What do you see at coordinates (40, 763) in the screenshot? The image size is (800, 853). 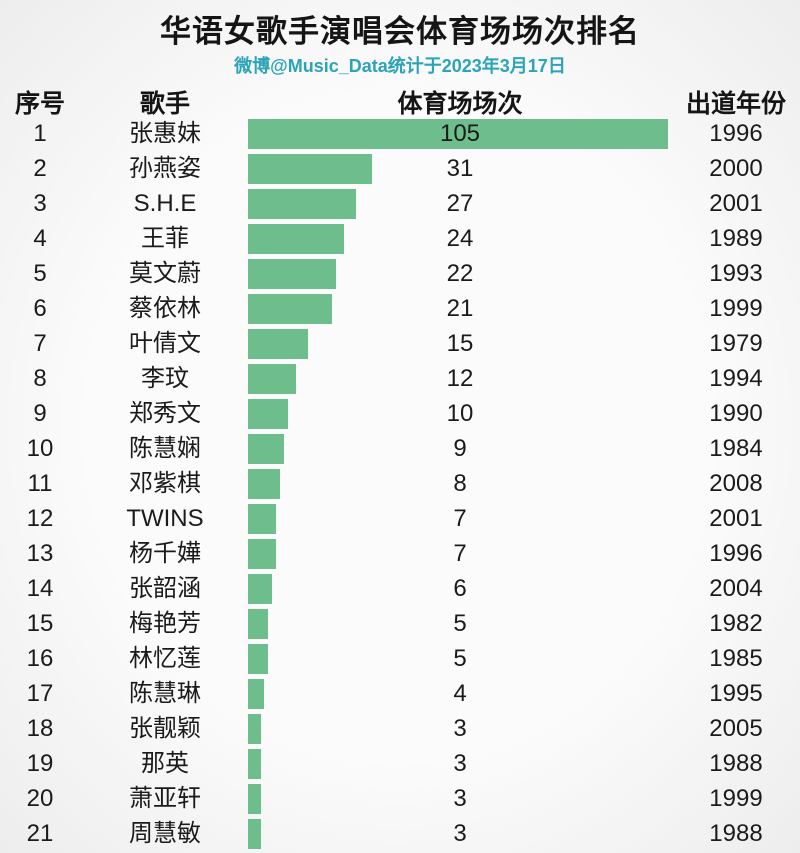 I see `row-rank: 19` at bounding box center [40, 763].